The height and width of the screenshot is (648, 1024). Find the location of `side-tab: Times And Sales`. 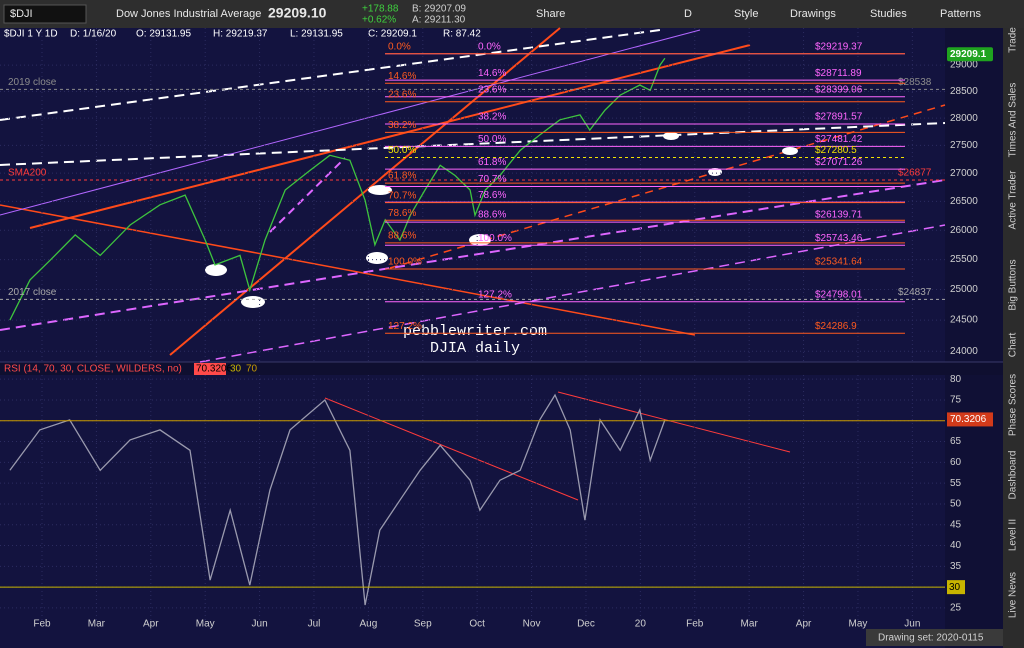

side-tab: Times And Sales is located at coordinates (1013, 120).